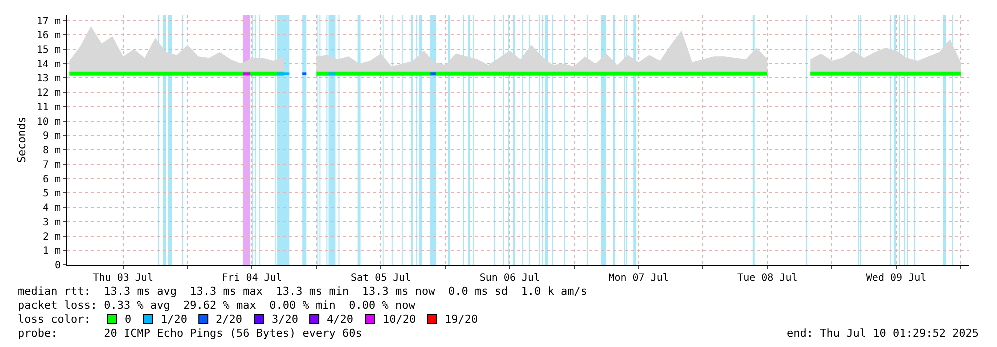  Describe the element at coordinates (48, 79) in the screenshot. I see `y-tick-label: 13 m` at that location.